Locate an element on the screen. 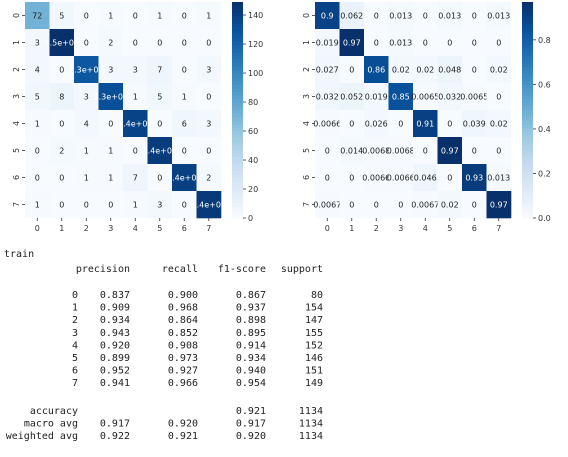 Image resolution: width=568 pixels, height=457 pixels. cell-label: 4 is located at coordinates (86, 124).